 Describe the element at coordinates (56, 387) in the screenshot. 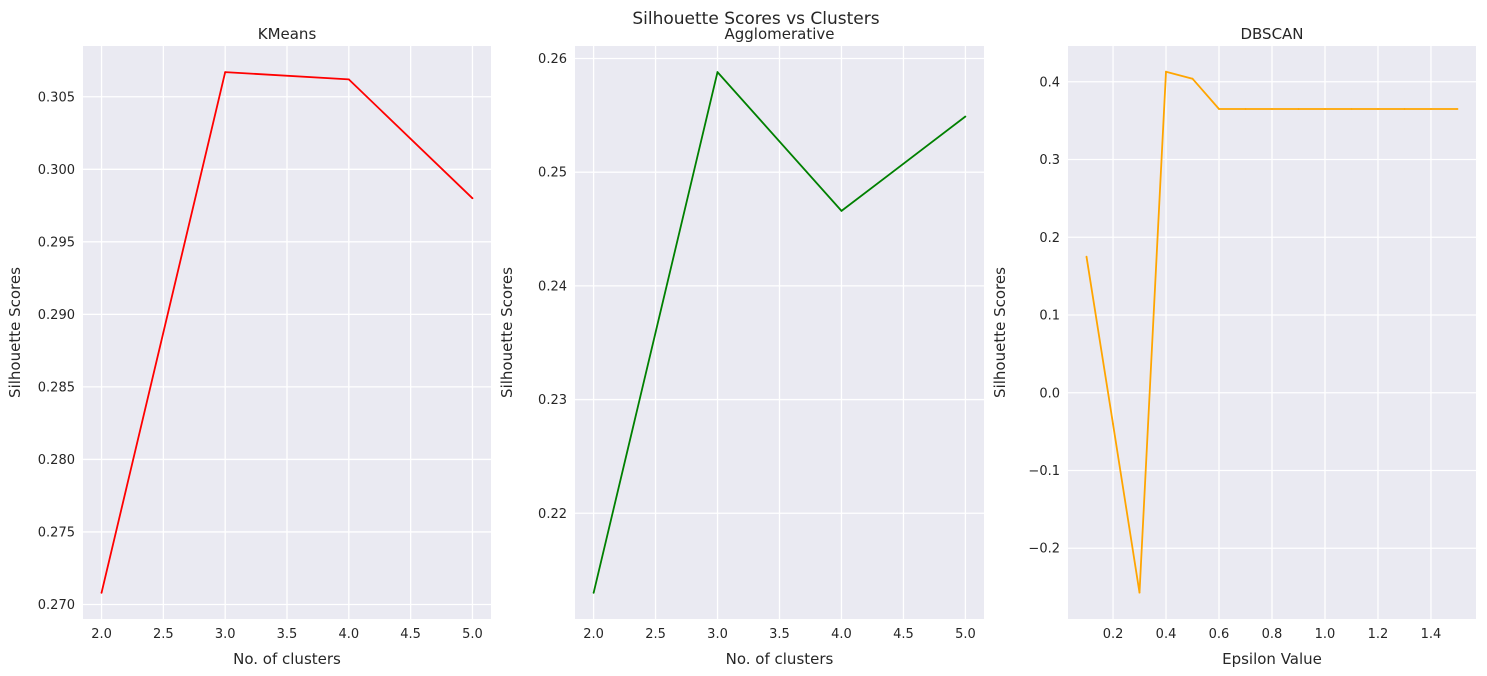

I see `y-tick-label: 0.285` at that location.